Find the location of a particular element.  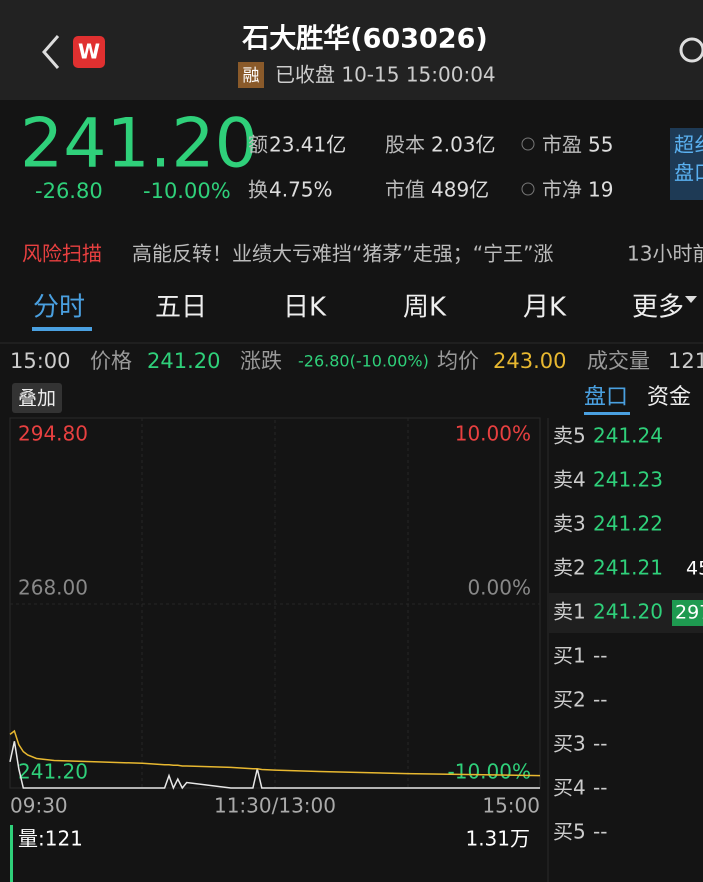

book-label: 买3 is located at coordinates (569, 744).